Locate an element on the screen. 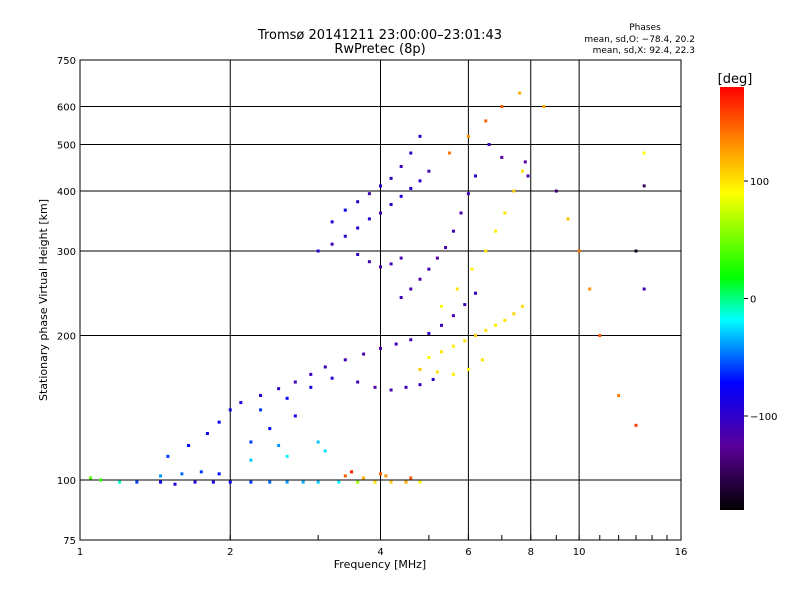 This screenshot has height=600, width=800. x-axis: 1 2 4 6 8 10 16 is located at coordinates (382, 546).